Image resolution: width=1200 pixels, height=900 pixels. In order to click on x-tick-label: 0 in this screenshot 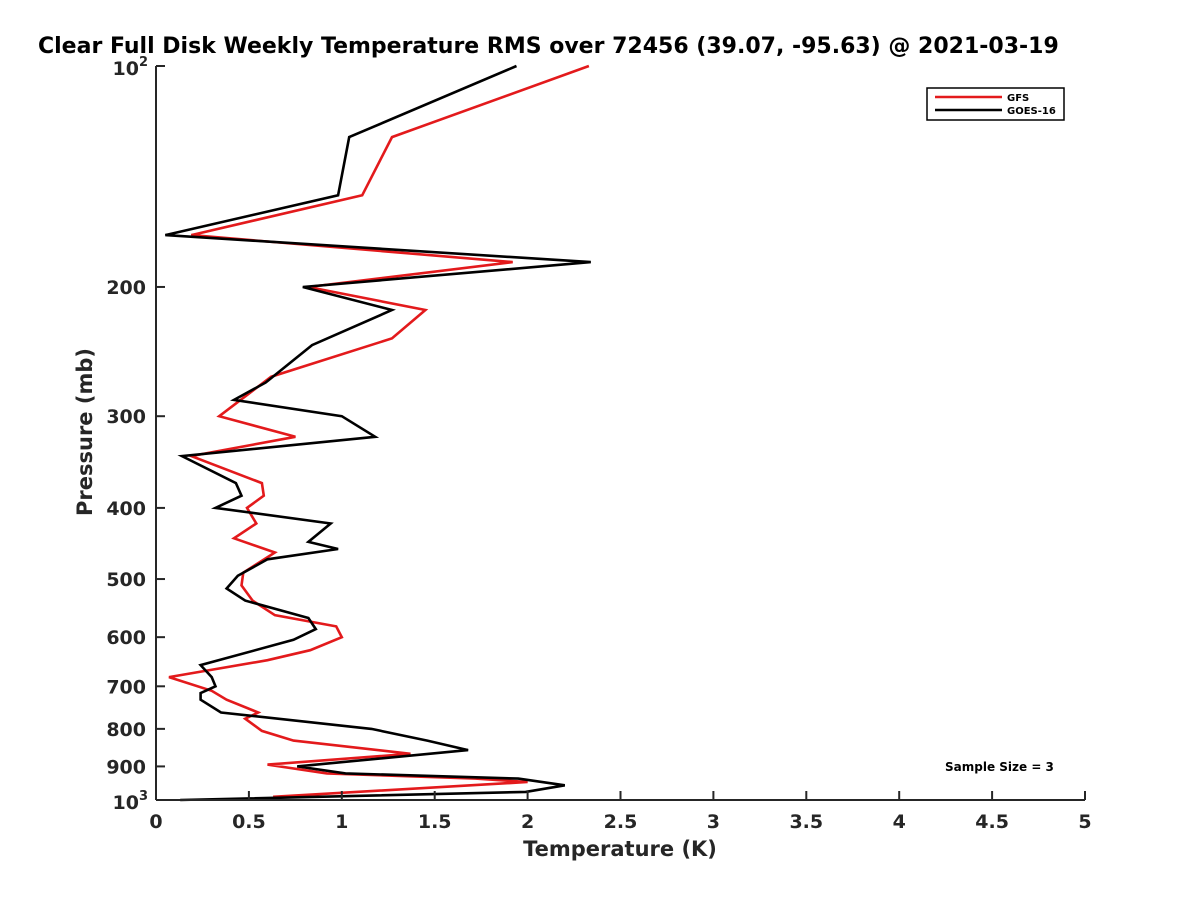, I will do `click(155, 822)`.